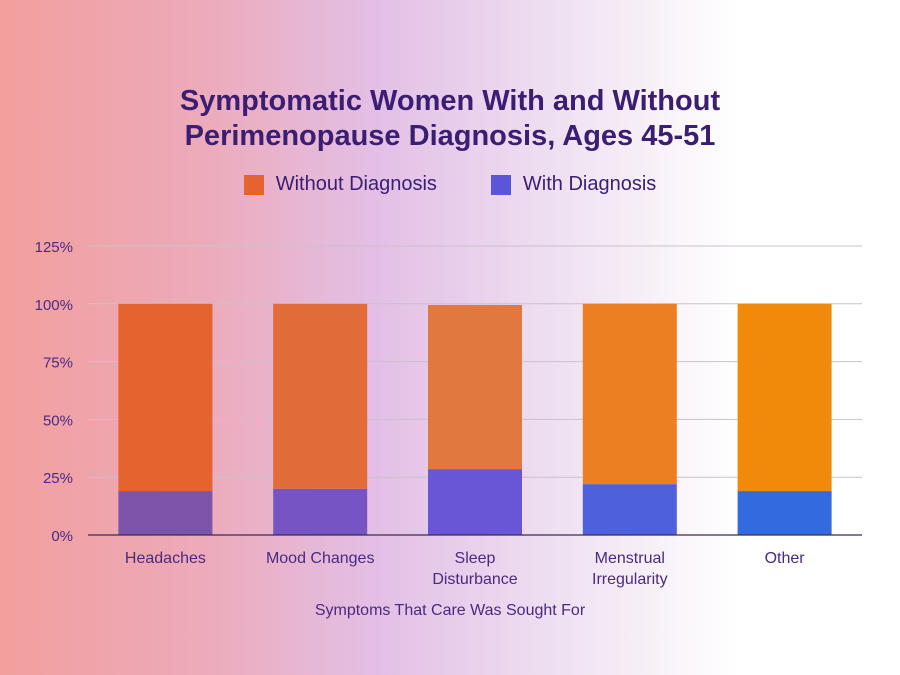 The image size is (900, 675). What do you see at coordinates (58, 363) in the screenshot?
I see `y-tick-label: 75%` at bounding box center [58, 363].